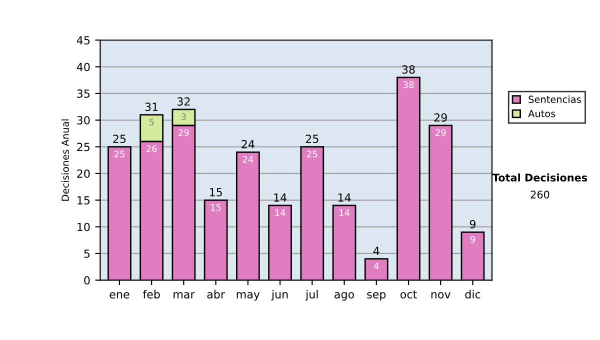 Image resolution: width=600 pixels, height=340 pixels. Describe the element at coordinates (472, 294) in the screenshot. I see `x-tick-label: dic` at that location.